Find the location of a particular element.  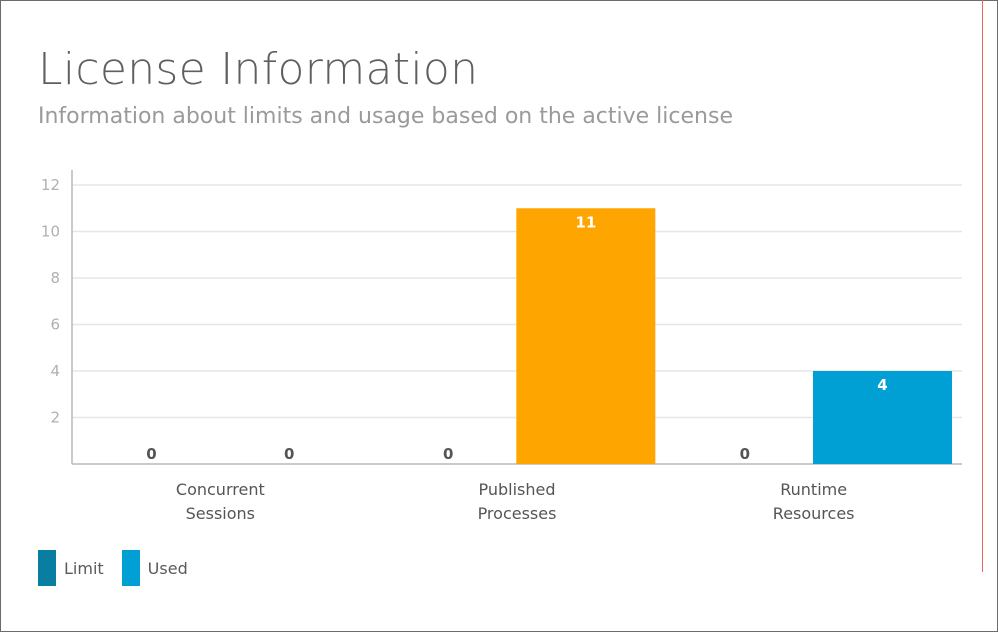

x-category-label: Published is located at coordinates (516, 489).